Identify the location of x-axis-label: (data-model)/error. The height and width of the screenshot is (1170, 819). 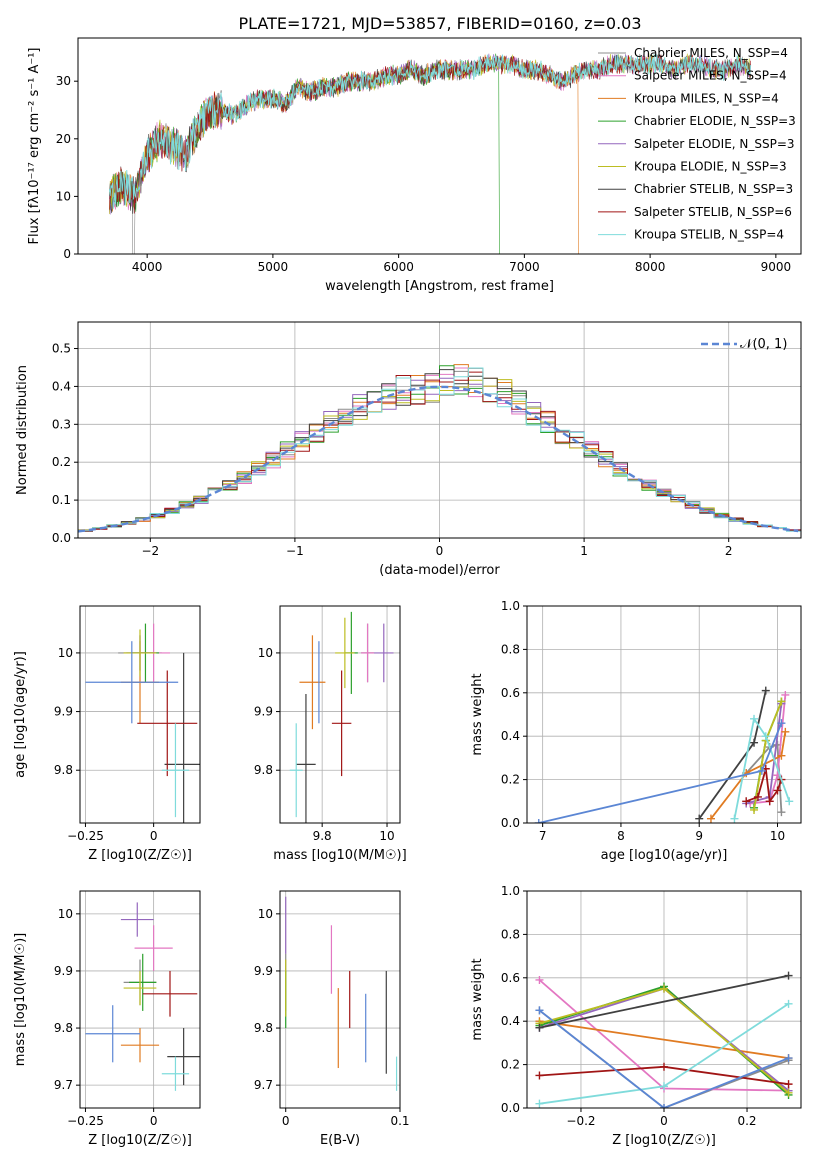
(439, 570).